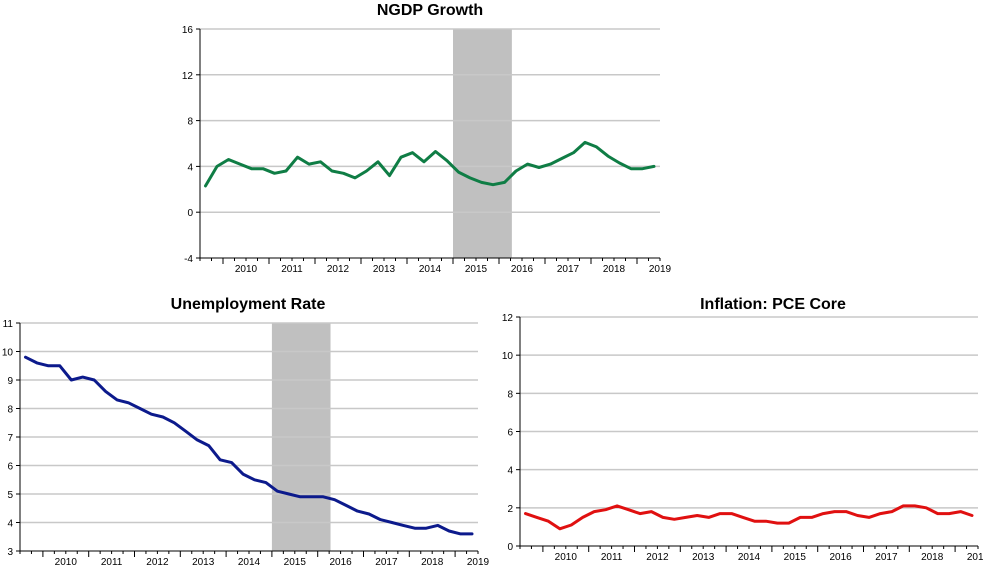 The height and width of the screenshot is (570, 983). I want to click on chart-title: NGDP Growth, so click(430, 10).